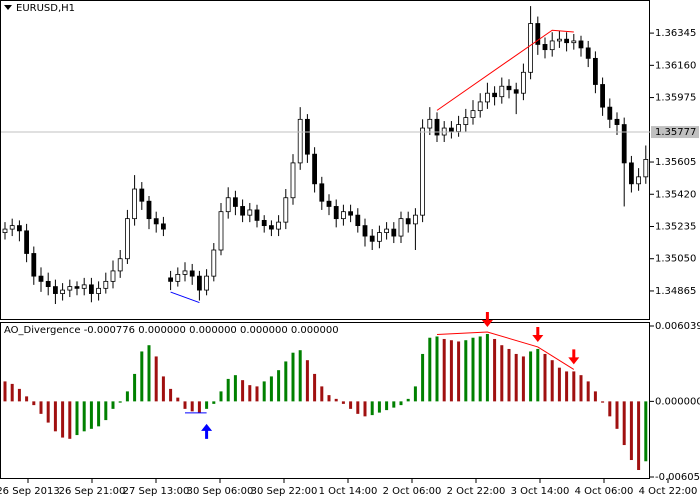  Describe the element at coordinates (675, 226) in the screenshot. I see `y-tick-label: 1.35235` at that location.